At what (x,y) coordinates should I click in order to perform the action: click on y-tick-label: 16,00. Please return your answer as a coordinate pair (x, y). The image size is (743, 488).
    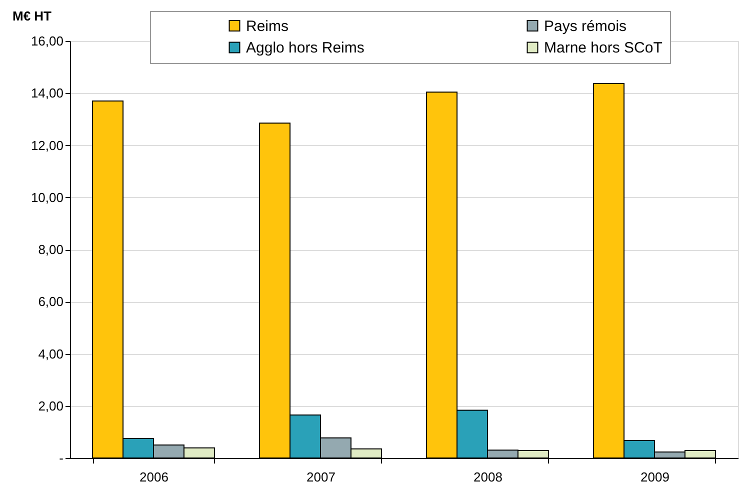
    Looking at the image, I should click on (47, 41).